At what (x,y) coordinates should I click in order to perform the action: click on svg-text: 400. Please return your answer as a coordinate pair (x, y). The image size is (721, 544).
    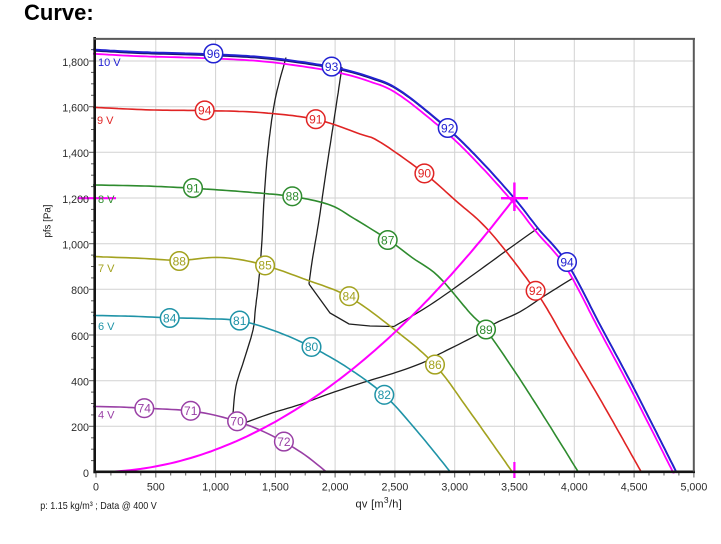
    Looking at the image, I should click on (80, 383).